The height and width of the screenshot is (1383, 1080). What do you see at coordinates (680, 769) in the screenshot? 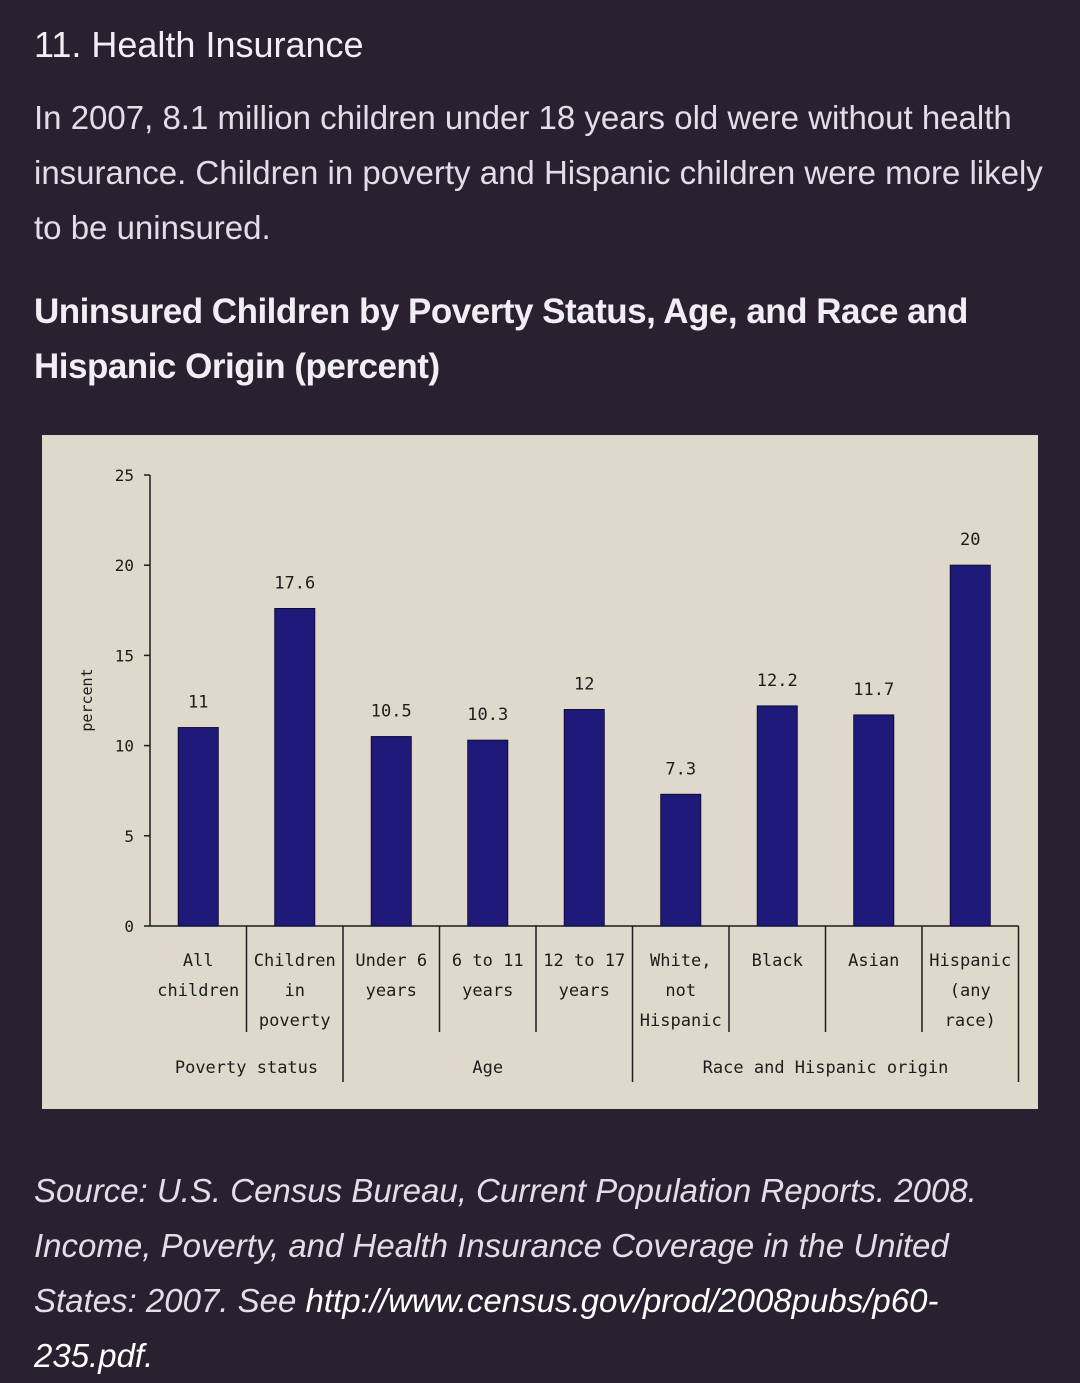
I see `data-label: 7.3` at bounding box center [680, 769].